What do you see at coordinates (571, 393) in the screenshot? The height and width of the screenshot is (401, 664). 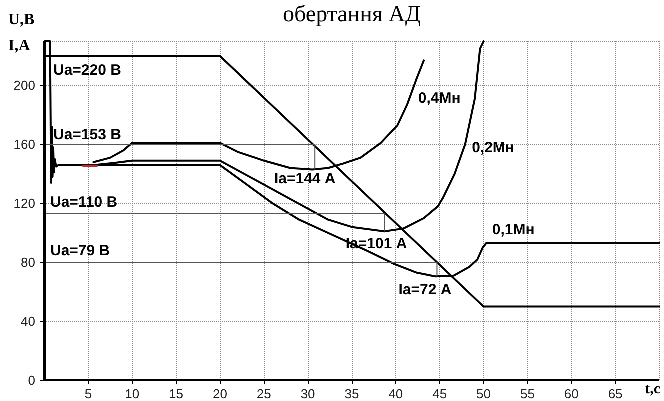 I see `x-tick-label: 60` at bounding box center [571, 393].